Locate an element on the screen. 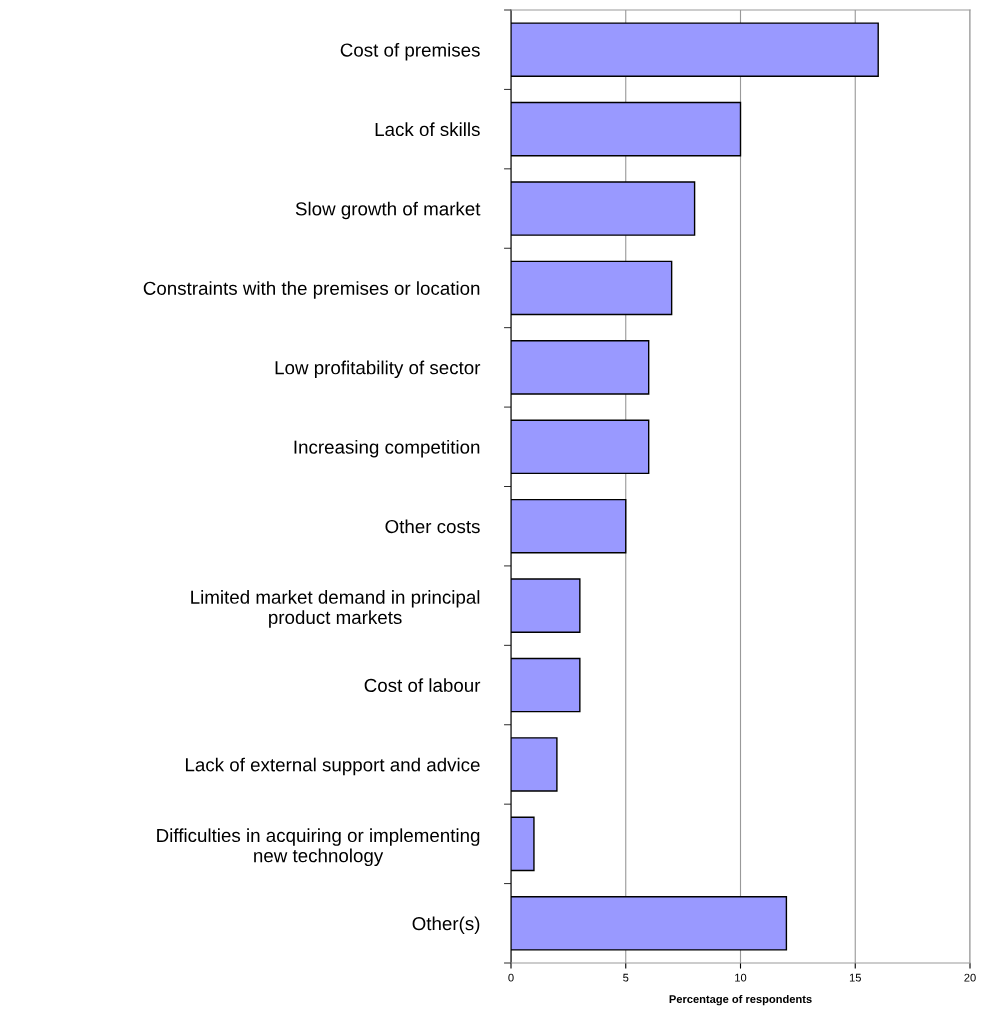  y-tick-label: Other costs is located at coordinates (432, 526).